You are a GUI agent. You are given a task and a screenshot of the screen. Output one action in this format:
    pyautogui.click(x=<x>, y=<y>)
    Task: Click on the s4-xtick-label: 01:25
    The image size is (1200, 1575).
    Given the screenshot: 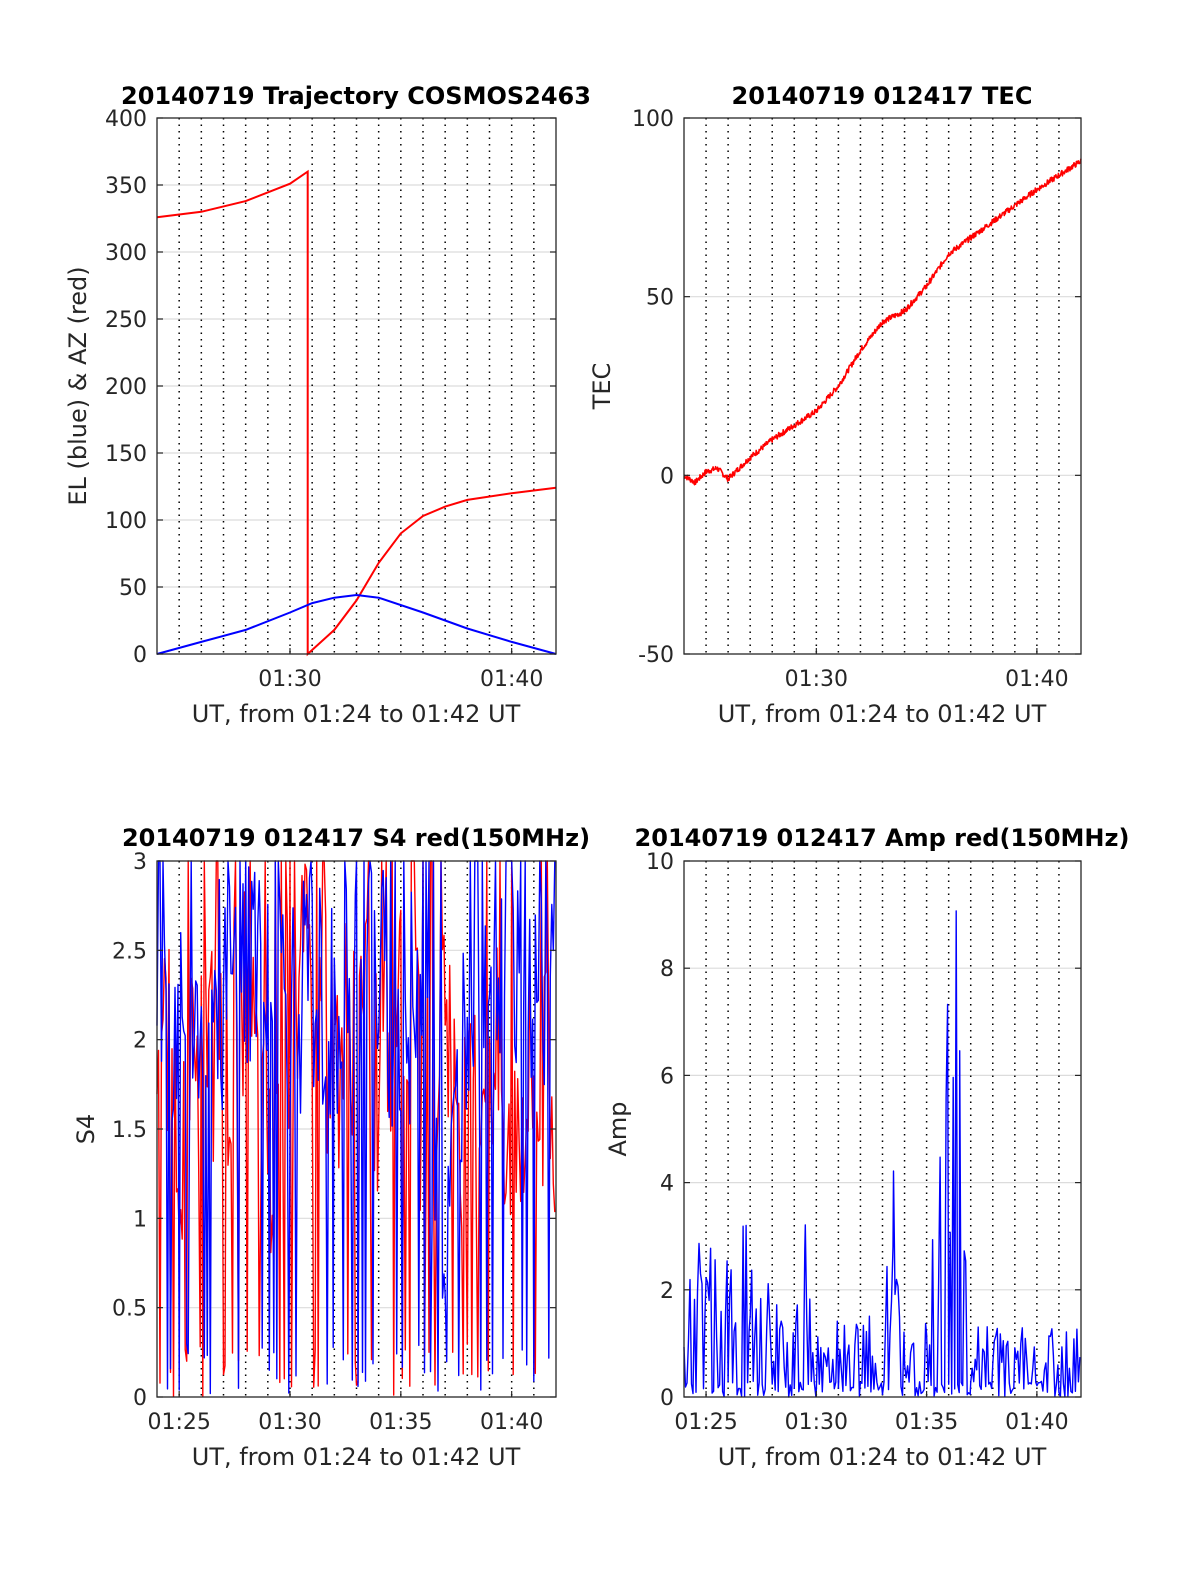 What is the action you would take?
    pyautogui.click(x=178, y=1422)
    